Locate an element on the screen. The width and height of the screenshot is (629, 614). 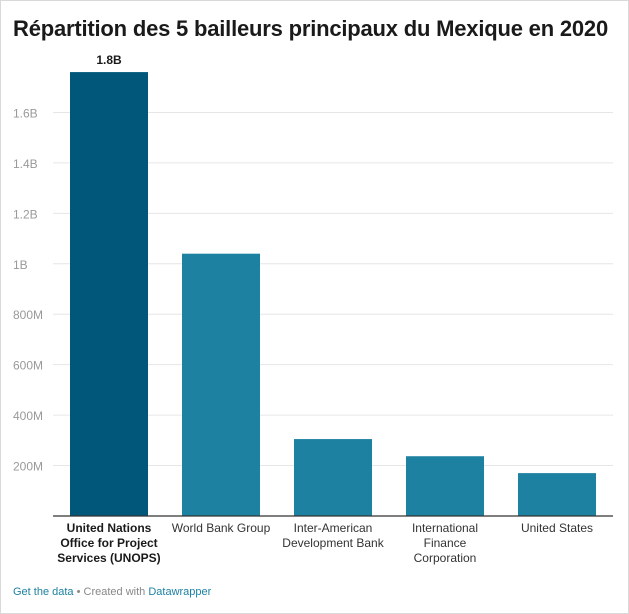
x-tick-label: World Bank Group is located at coordinates (221, 528).